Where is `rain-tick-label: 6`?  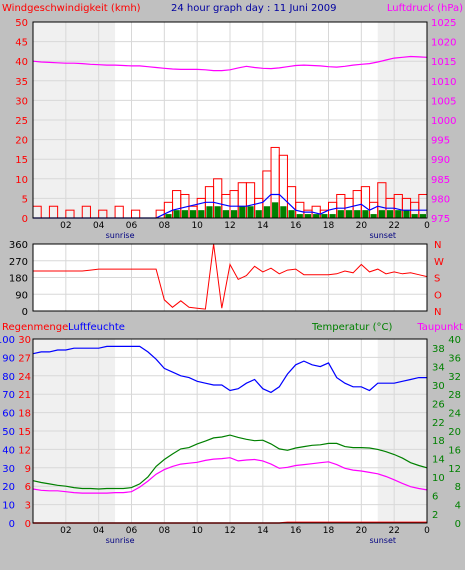 rain-tick-label: 6 is located at coordinates (28, 487).